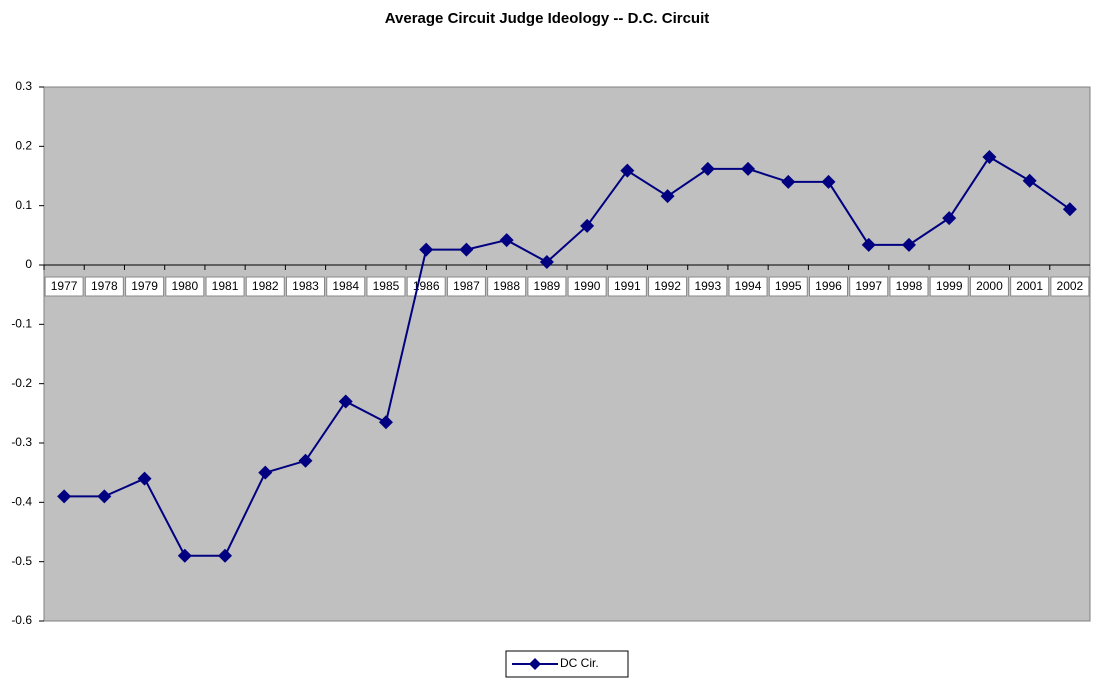 Image resolution: width=1095 pixels, height=682 pixels. Describe the element at coordinates (21, 383) in the screenshot. I see `y-tick-label: -0.2` at that location.